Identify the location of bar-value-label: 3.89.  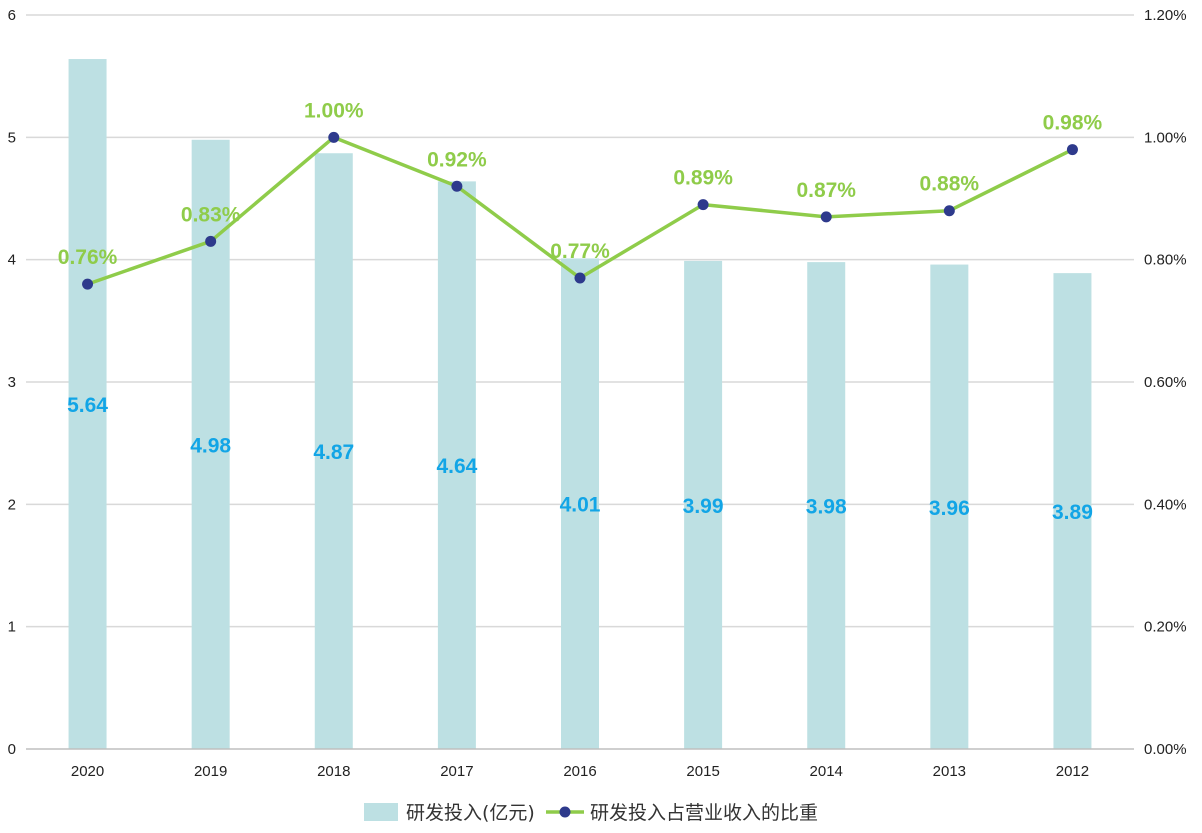
(1072, 512).